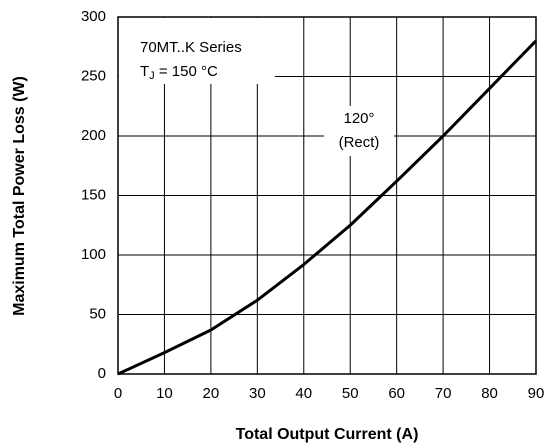  I want to click on curve-label: 120°, so click(358, 118).